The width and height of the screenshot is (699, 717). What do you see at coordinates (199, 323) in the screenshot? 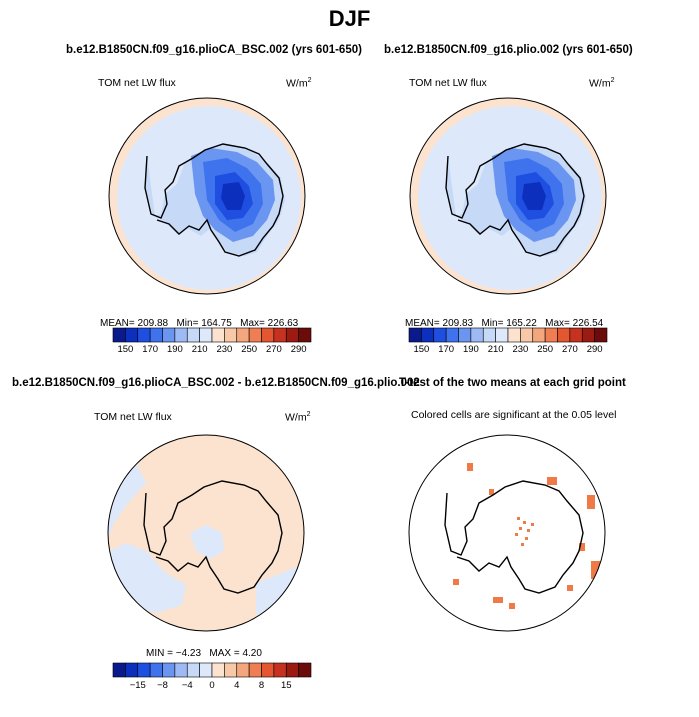
I see `panel-1-stats: MEAN= 209.88 Min= 164.75 Max= 226.63` at bounding box center [199, 323].